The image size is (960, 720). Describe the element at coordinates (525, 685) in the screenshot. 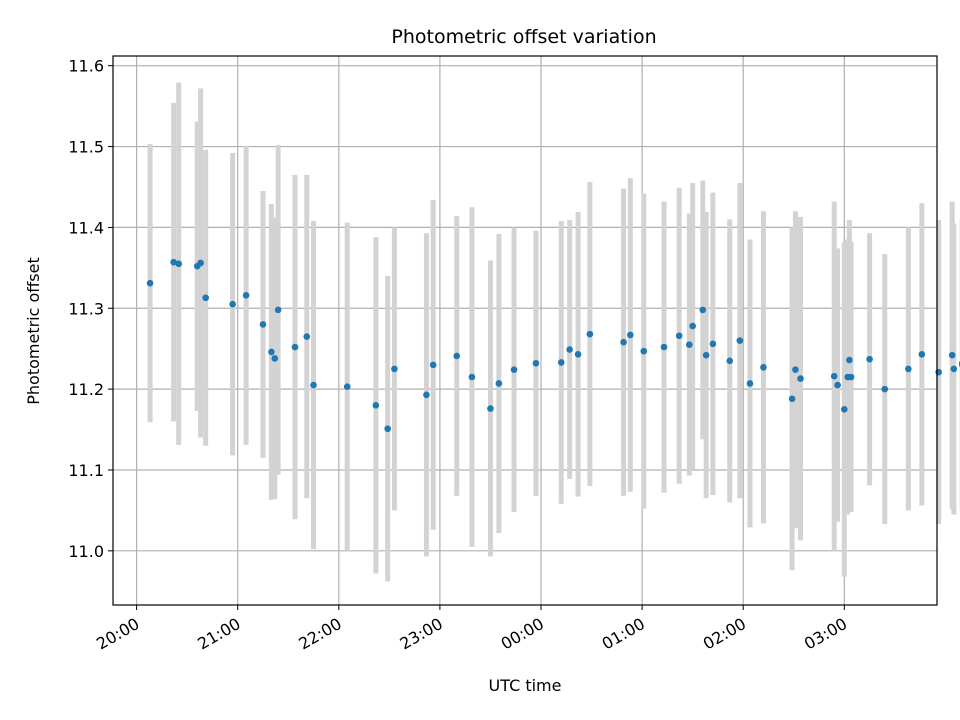

I see `x-axis-label: UTC time` at that location.